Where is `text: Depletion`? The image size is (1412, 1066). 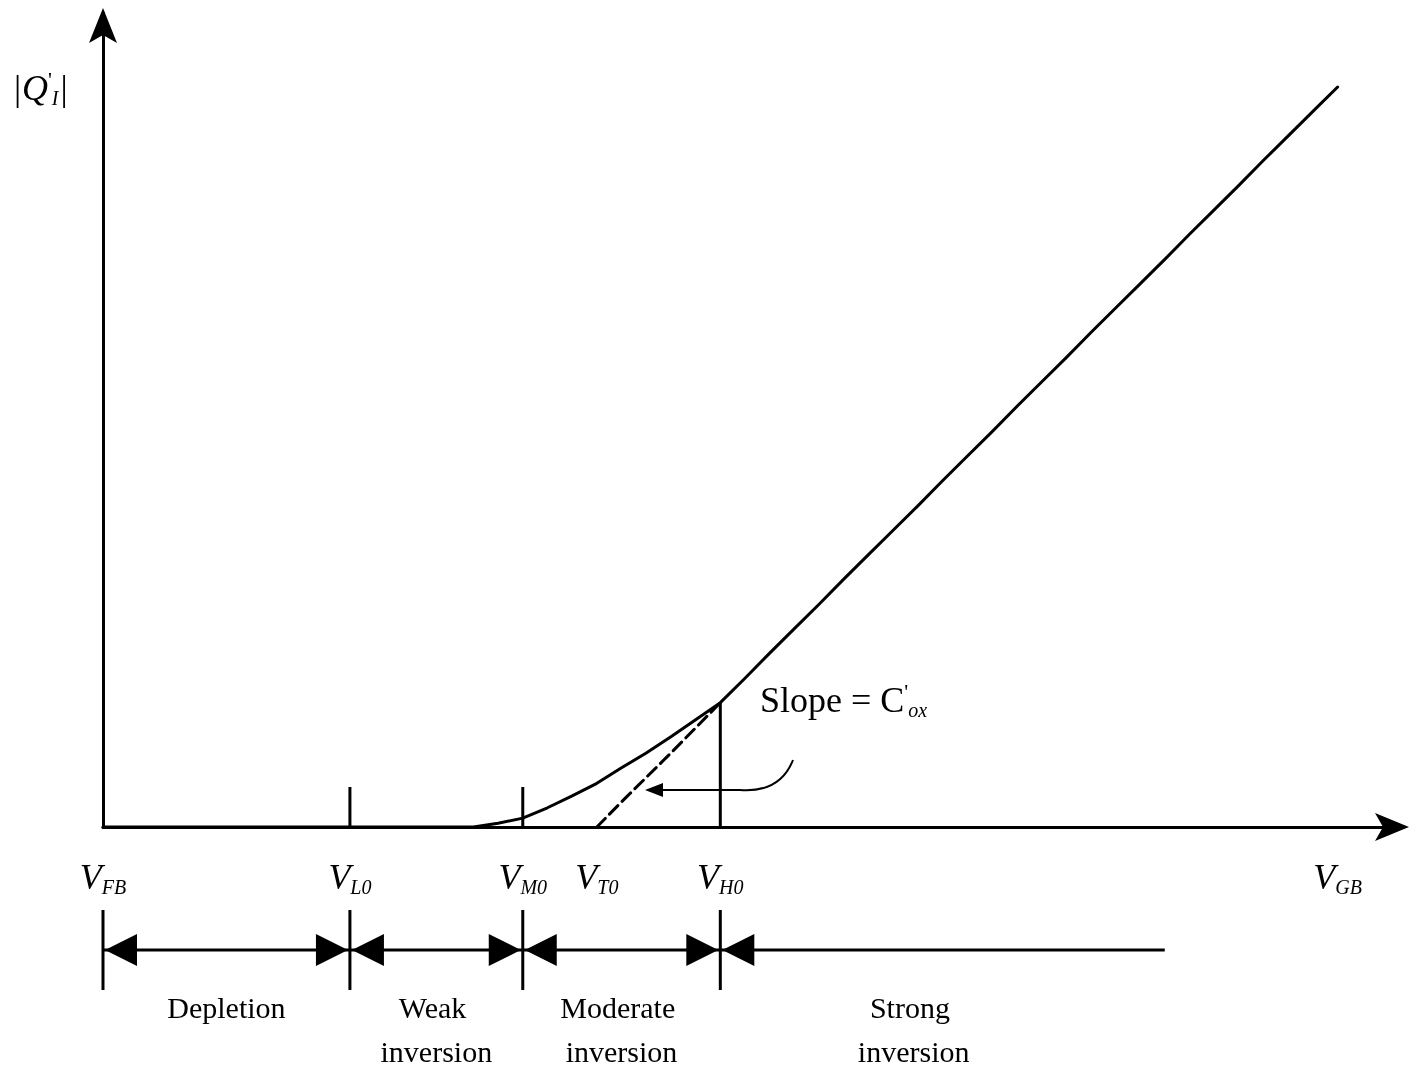 text: Depletion is located at coordinates (226, 1007).